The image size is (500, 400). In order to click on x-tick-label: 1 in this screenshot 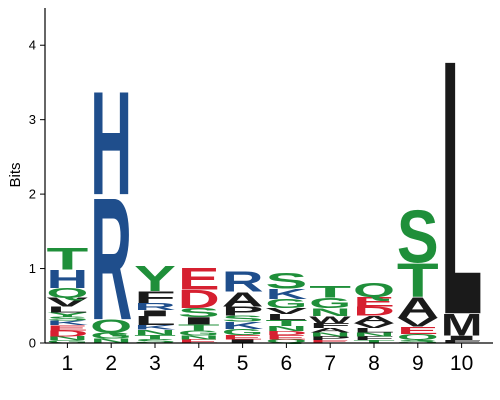, I will do `click(68, 363)`.